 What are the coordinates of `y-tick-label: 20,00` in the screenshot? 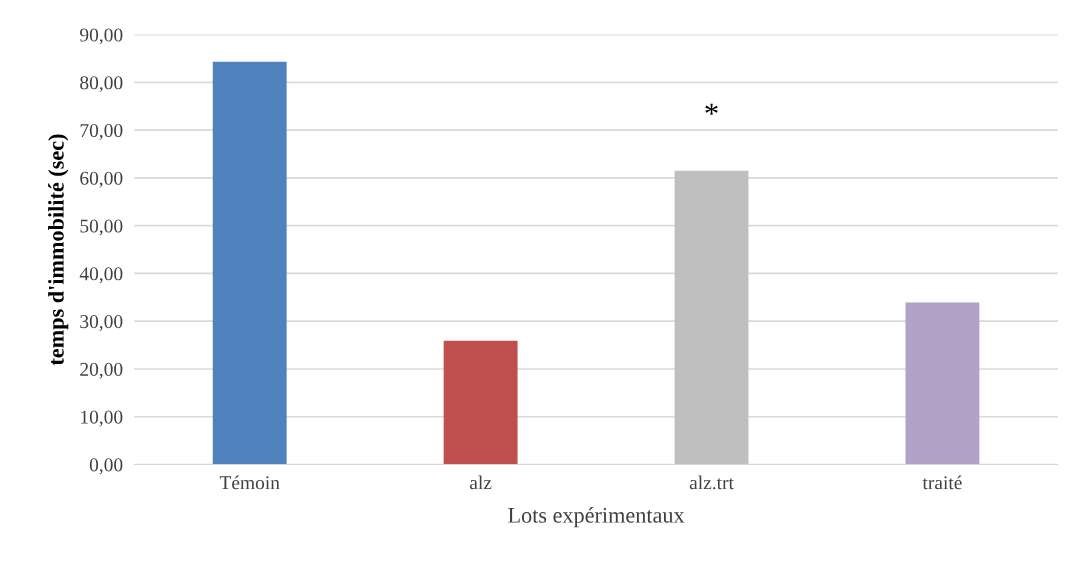 It's located at (101, 370).